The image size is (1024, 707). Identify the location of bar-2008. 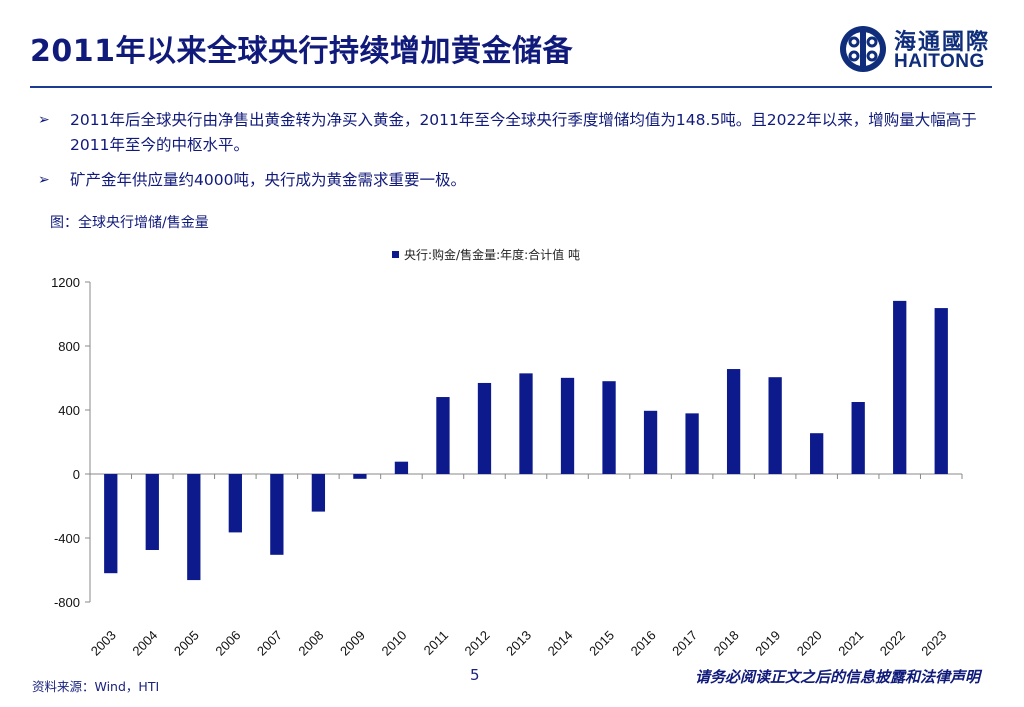
(318, 493).